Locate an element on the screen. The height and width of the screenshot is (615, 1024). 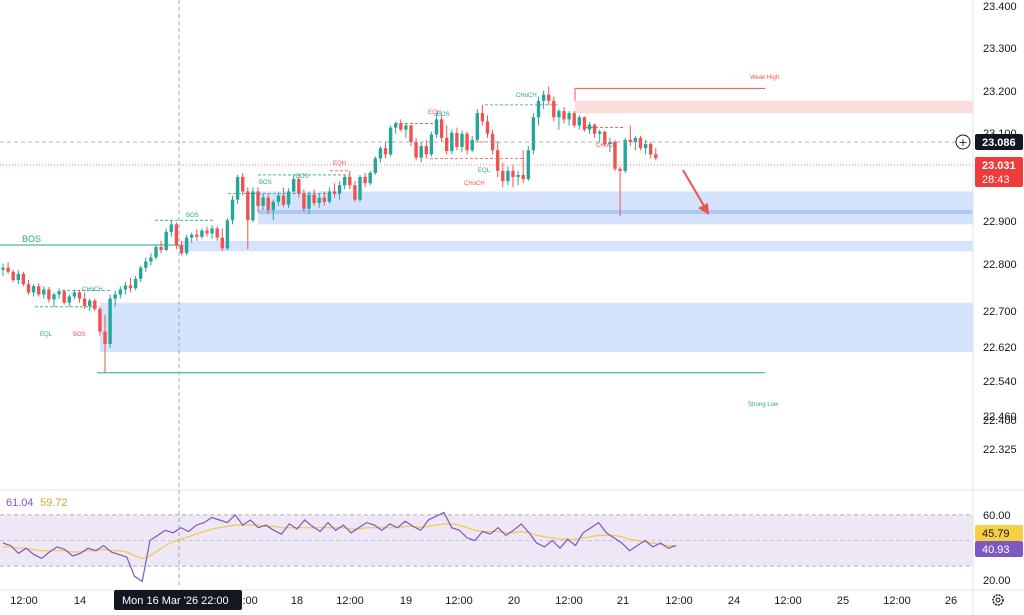
plus-icon: + is located at coordinates (962, 142).